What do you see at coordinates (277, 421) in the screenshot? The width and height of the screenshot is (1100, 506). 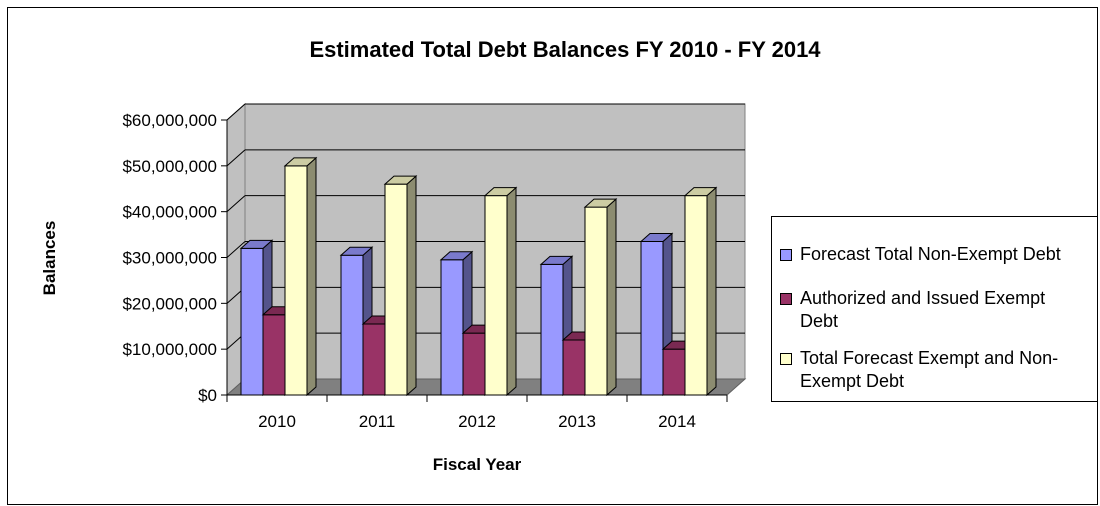 I see `x-tick-label: 2010` at bounding box center [277, 421].